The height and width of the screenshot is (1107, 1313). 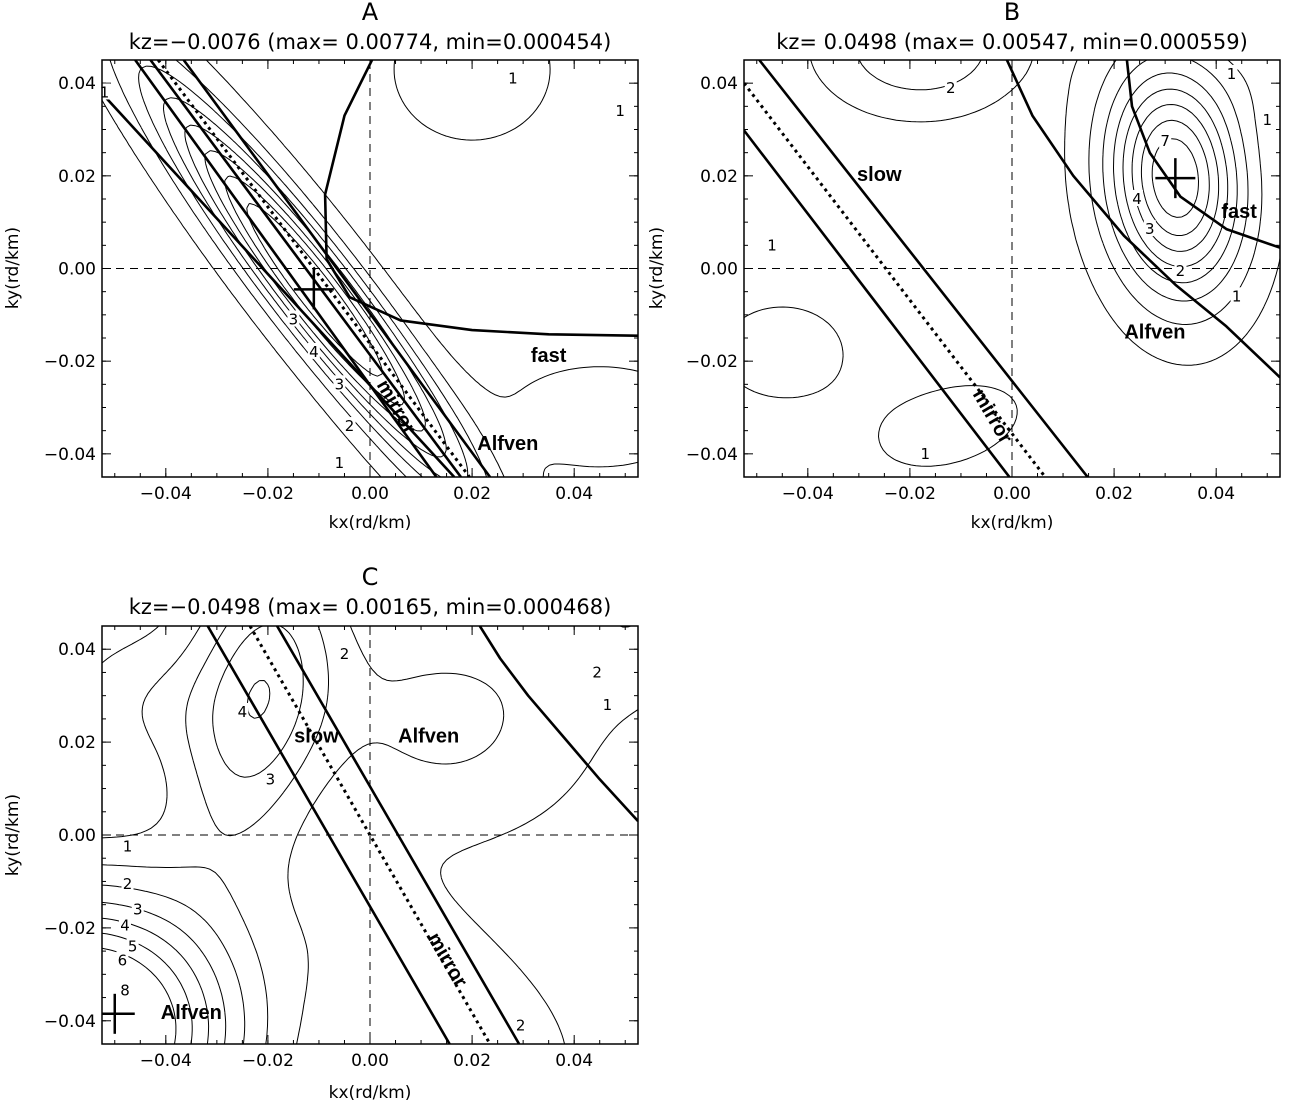 I want to click on ytick-label: −0.04, so click(x=712, y=455).